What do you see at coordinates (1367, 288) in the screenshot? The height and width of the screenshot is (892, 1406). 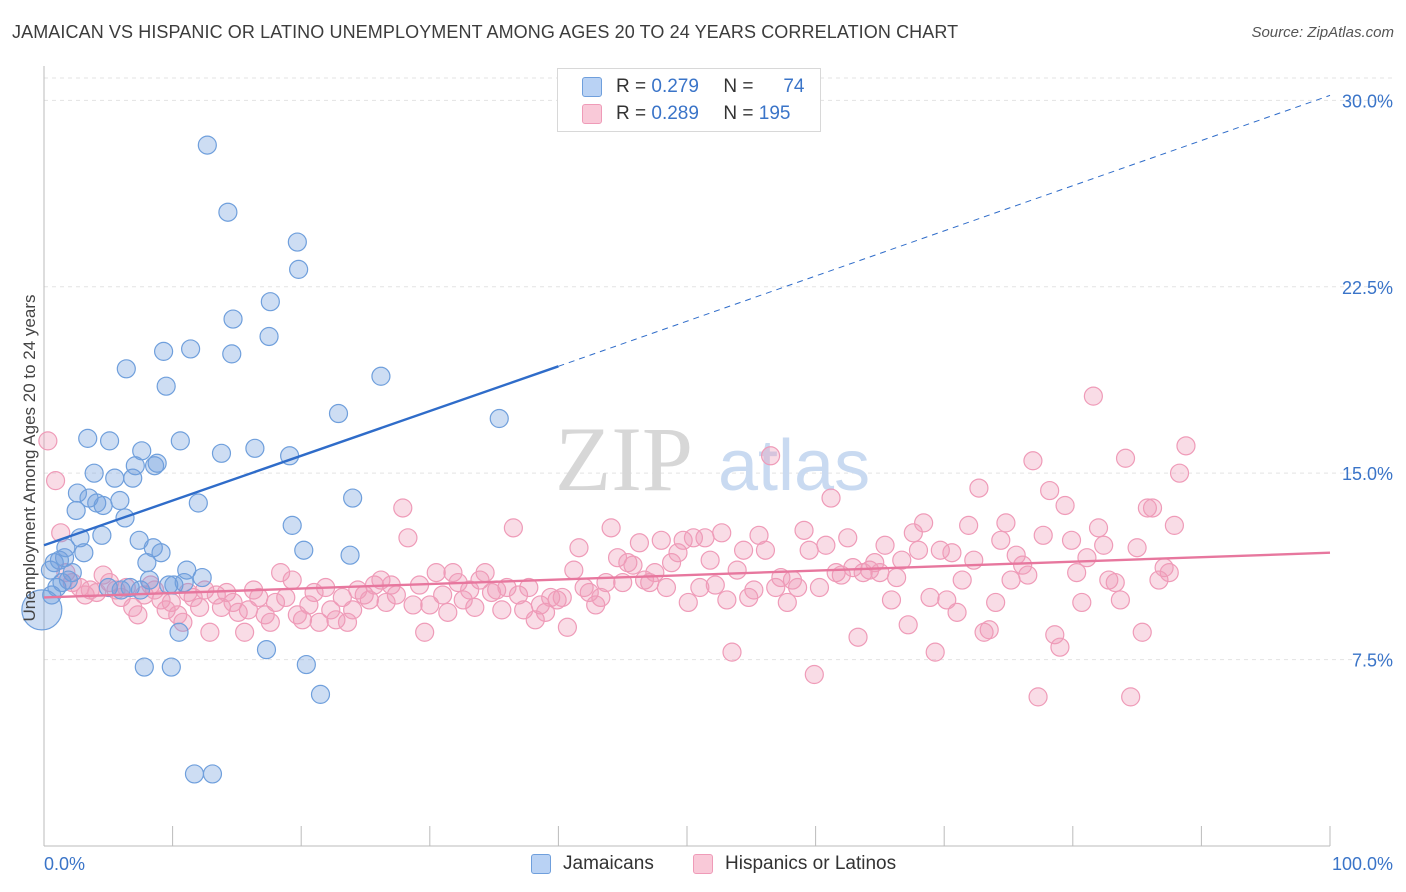 I see `y-tick-label: 22.5%` at bounding box center [1367, 288].